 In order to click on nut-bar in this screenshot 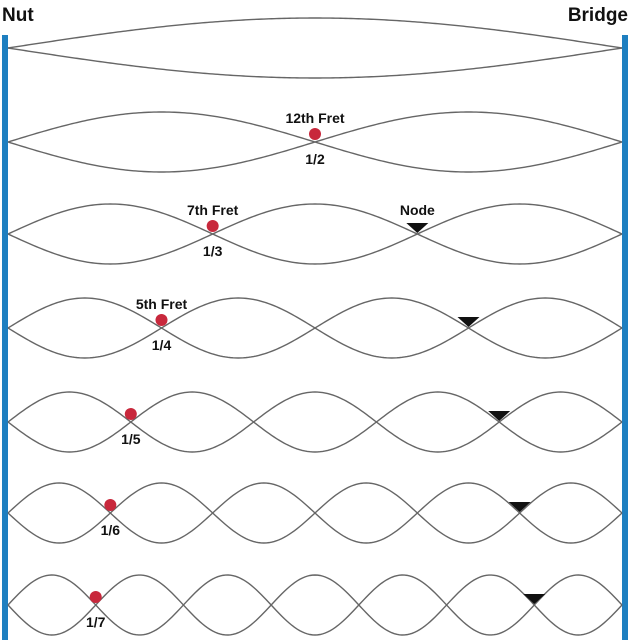, I will do `click(5, 337)`.